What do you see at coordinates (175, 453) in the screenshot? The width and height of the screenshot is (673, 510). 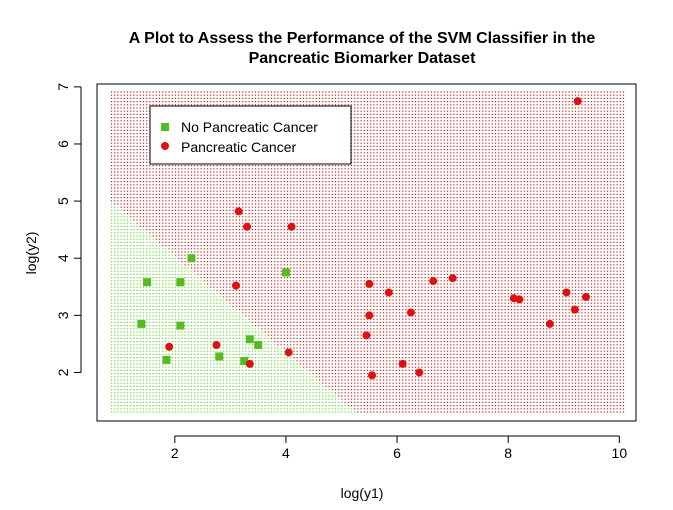 I see `x-tick-label: 2` at bounding box center [175, 453].